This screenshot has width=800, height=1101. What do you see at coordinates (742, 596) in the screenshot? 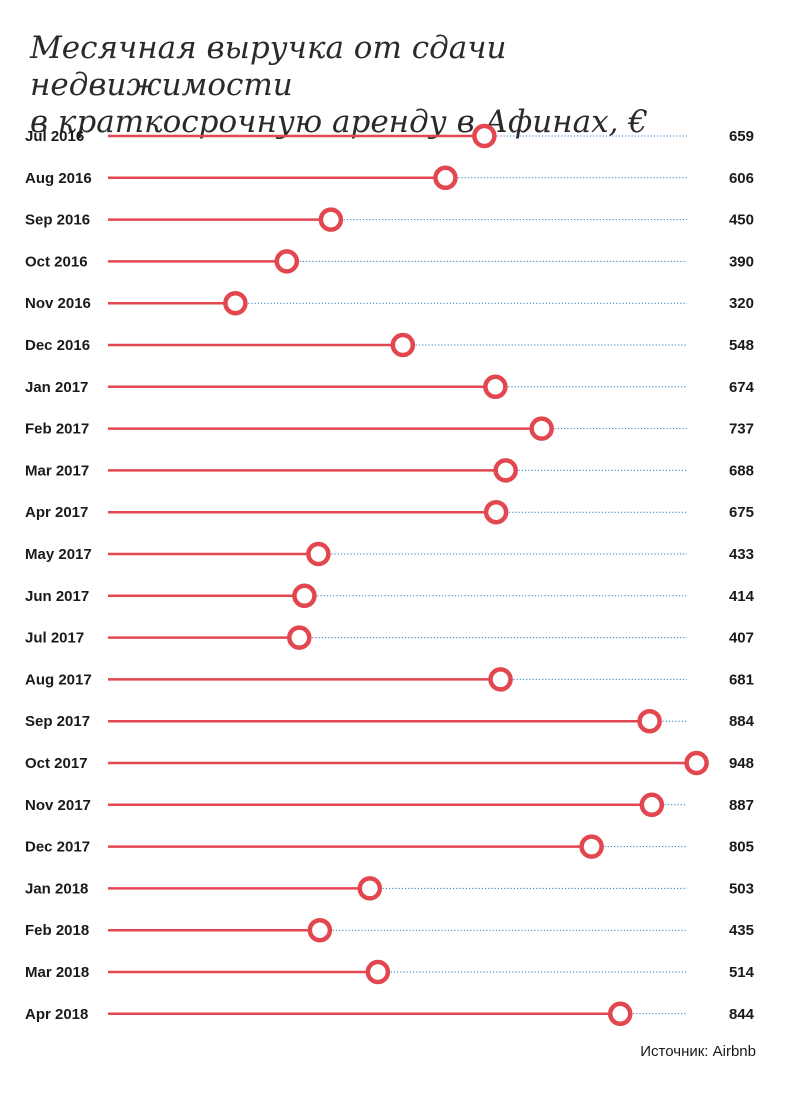
I see `value-label: 414` at bounding box center [742, 596].